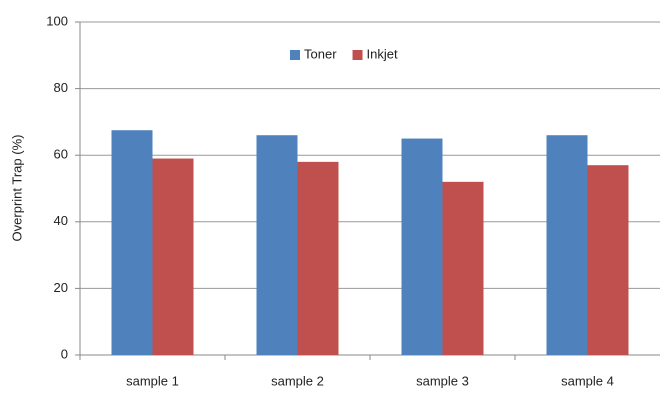  I want to click on x-tick-label: sample 4, so click(587, 380).